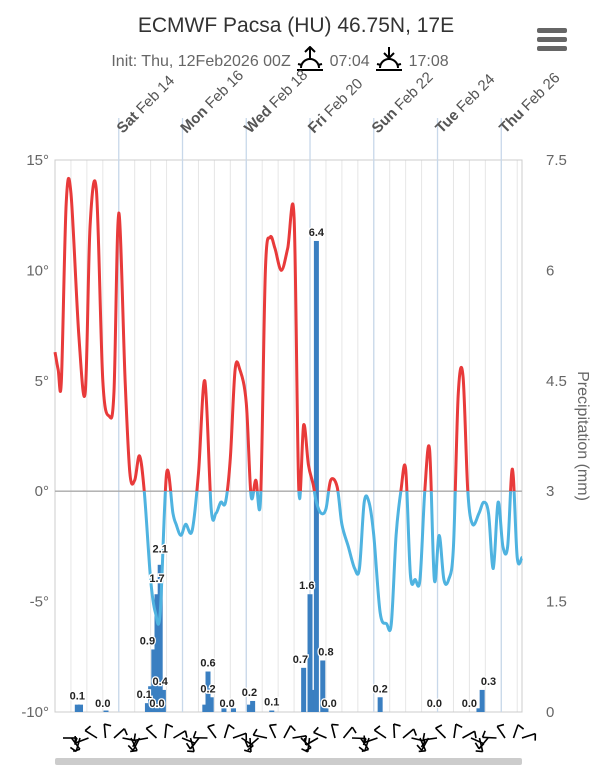  Describe the element at coordinates (336, 106) in the screenshot. I see `date-tick-label: Fri Feb 20` at that location.